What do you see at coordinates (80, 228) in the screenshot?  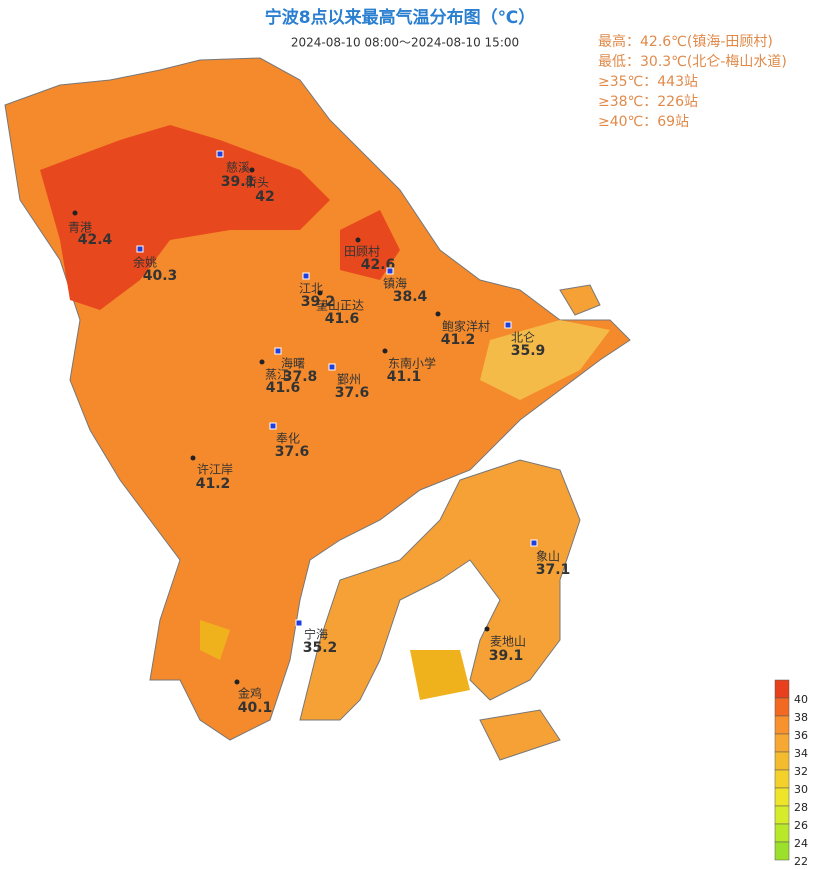 I see `station-name: 青港` at bounding box center [80, 228].